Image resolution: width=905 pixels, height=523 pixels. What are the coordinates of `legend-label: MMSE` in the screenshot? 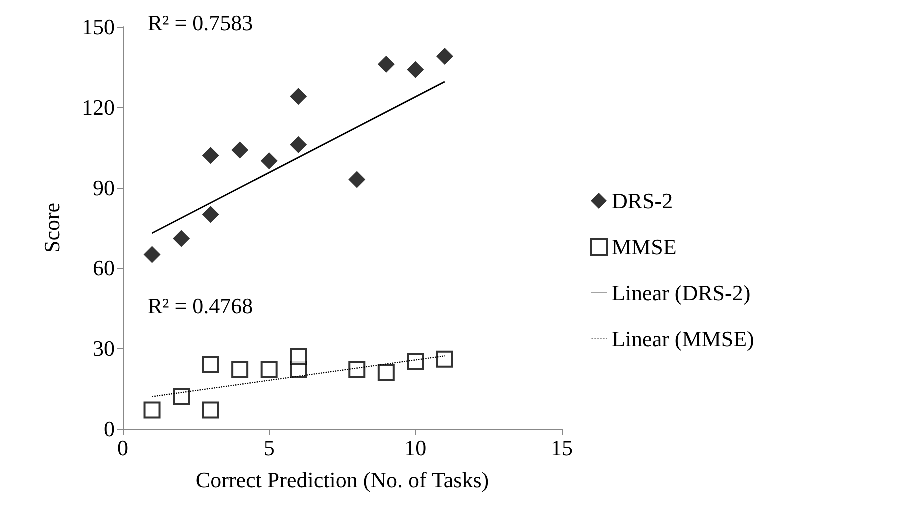 It's located at (644, 247).